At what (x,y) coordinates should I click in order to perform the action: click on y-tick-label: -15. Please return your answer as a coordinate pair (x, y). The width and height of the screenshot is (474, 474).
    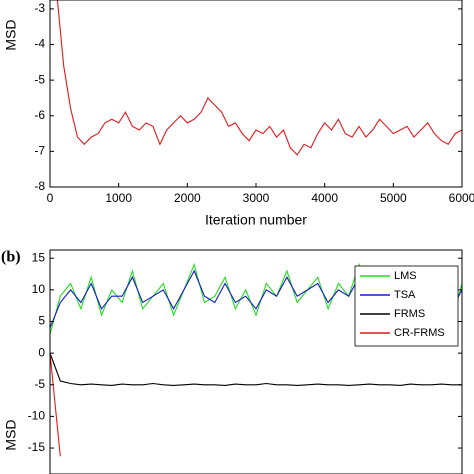
    Looking at the image, I should click on (37, 447).